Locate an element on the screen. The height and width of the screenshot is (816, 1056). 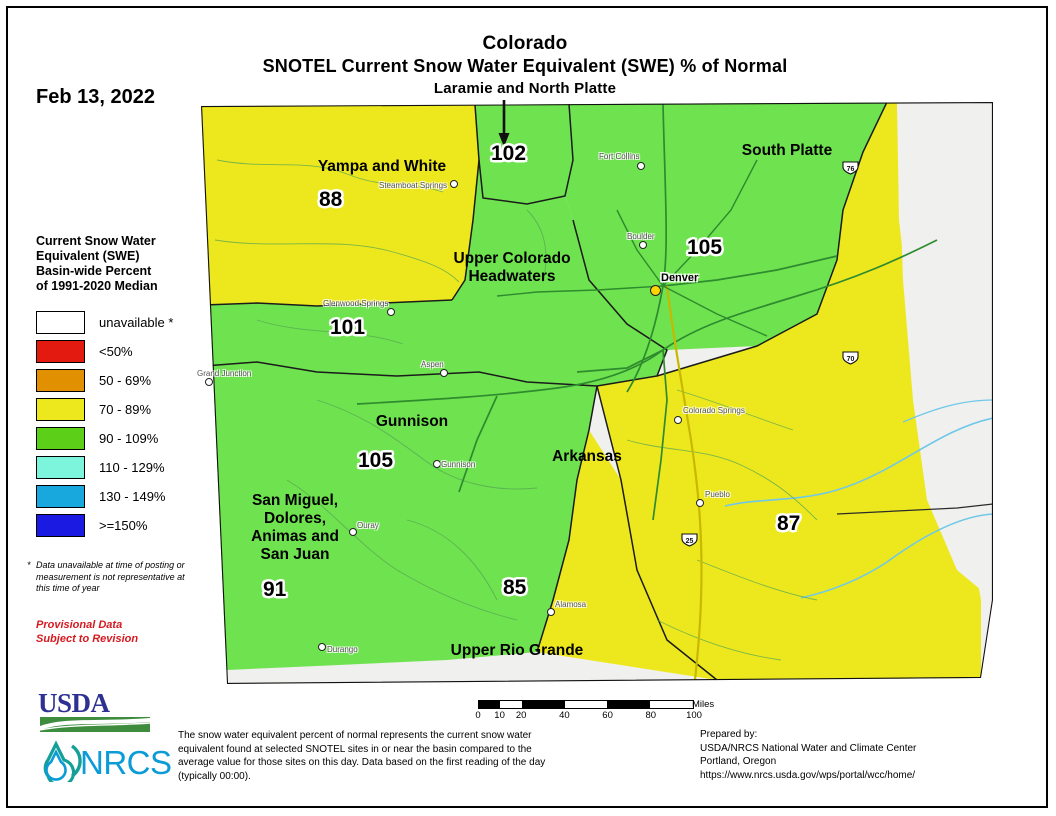
basin-label-line: San Miguel, is located at coordinates (295, 500).